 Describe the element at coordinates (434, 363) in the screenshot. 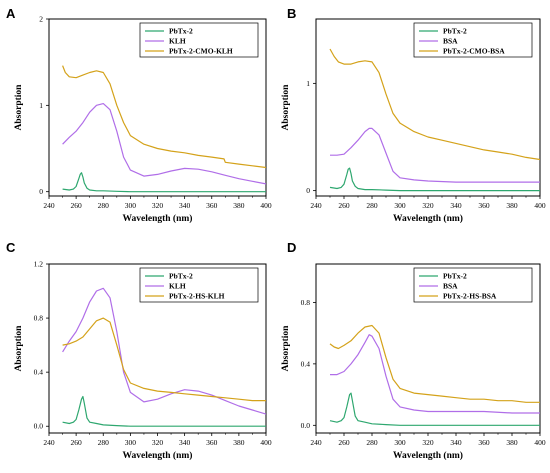

I see `series-line-pbtx-2-hs-bsa` at that location.